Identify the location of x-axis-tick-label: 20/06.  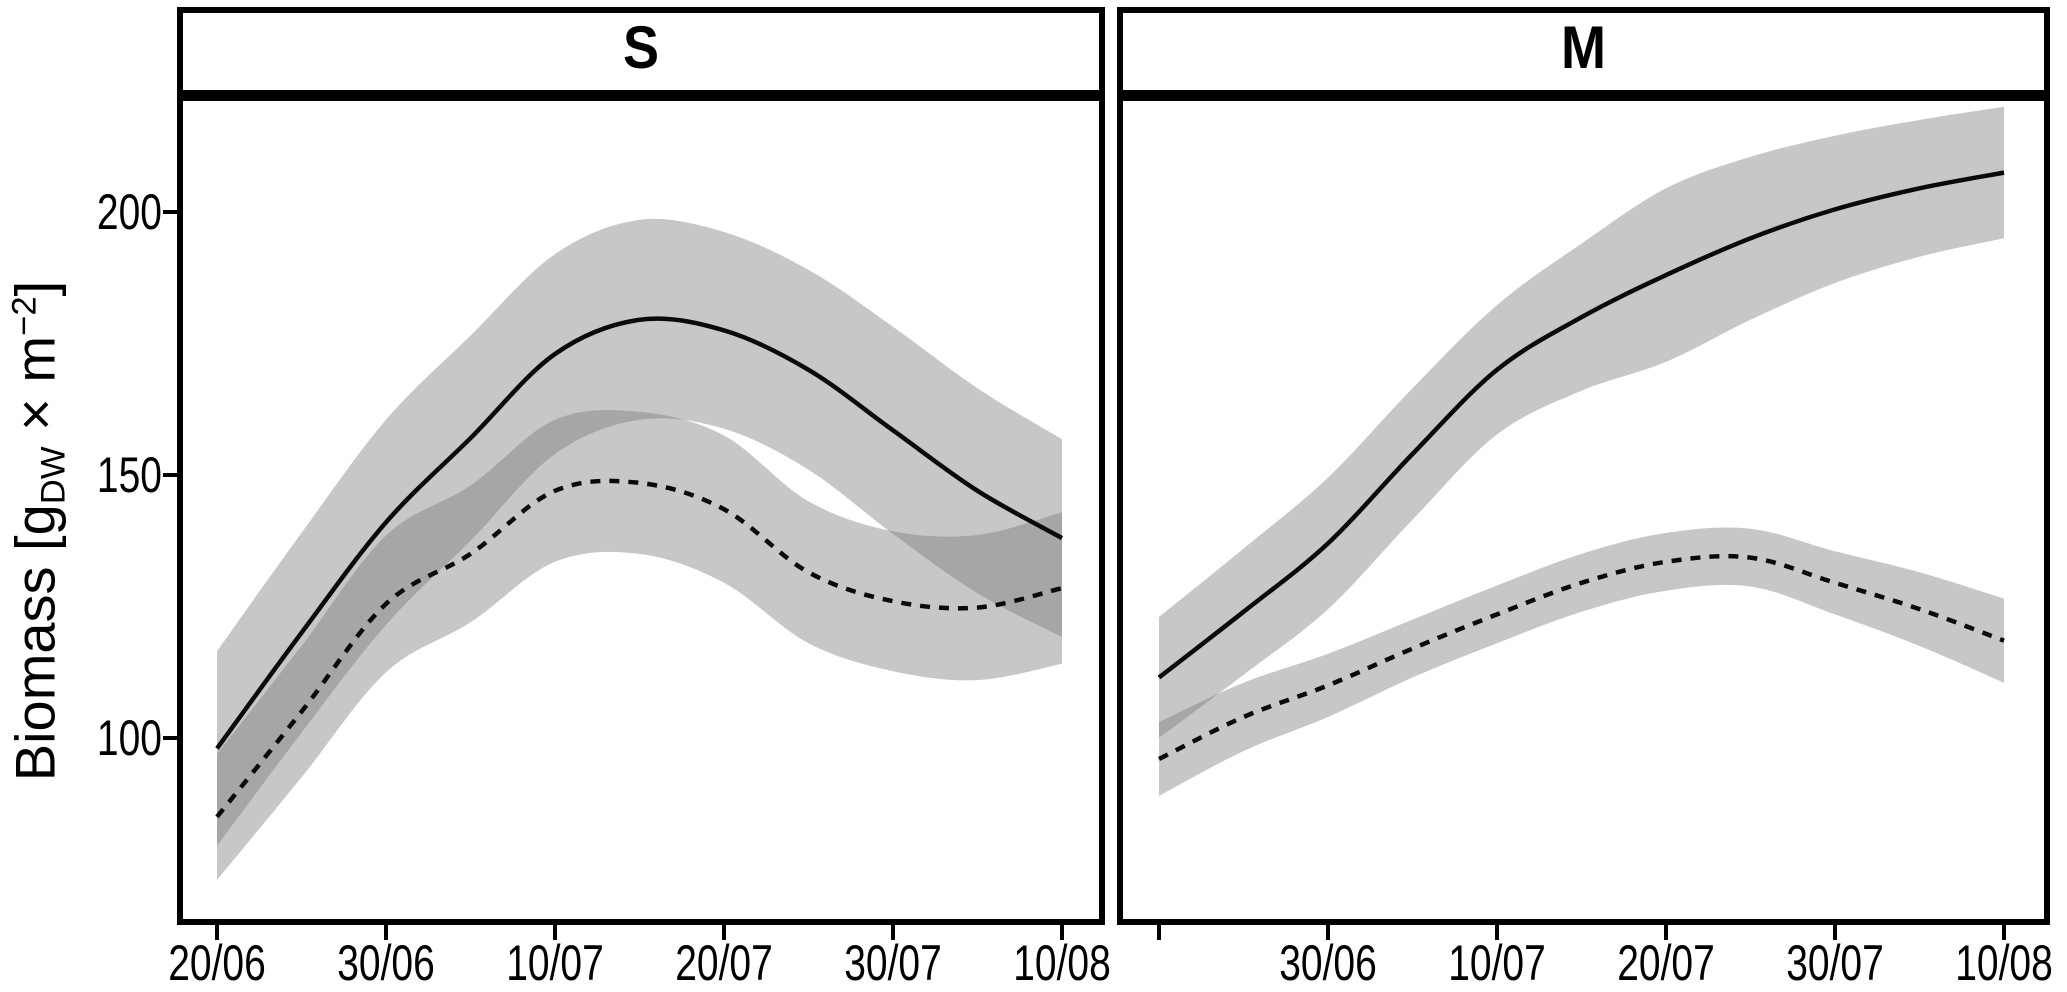
(217, 963).